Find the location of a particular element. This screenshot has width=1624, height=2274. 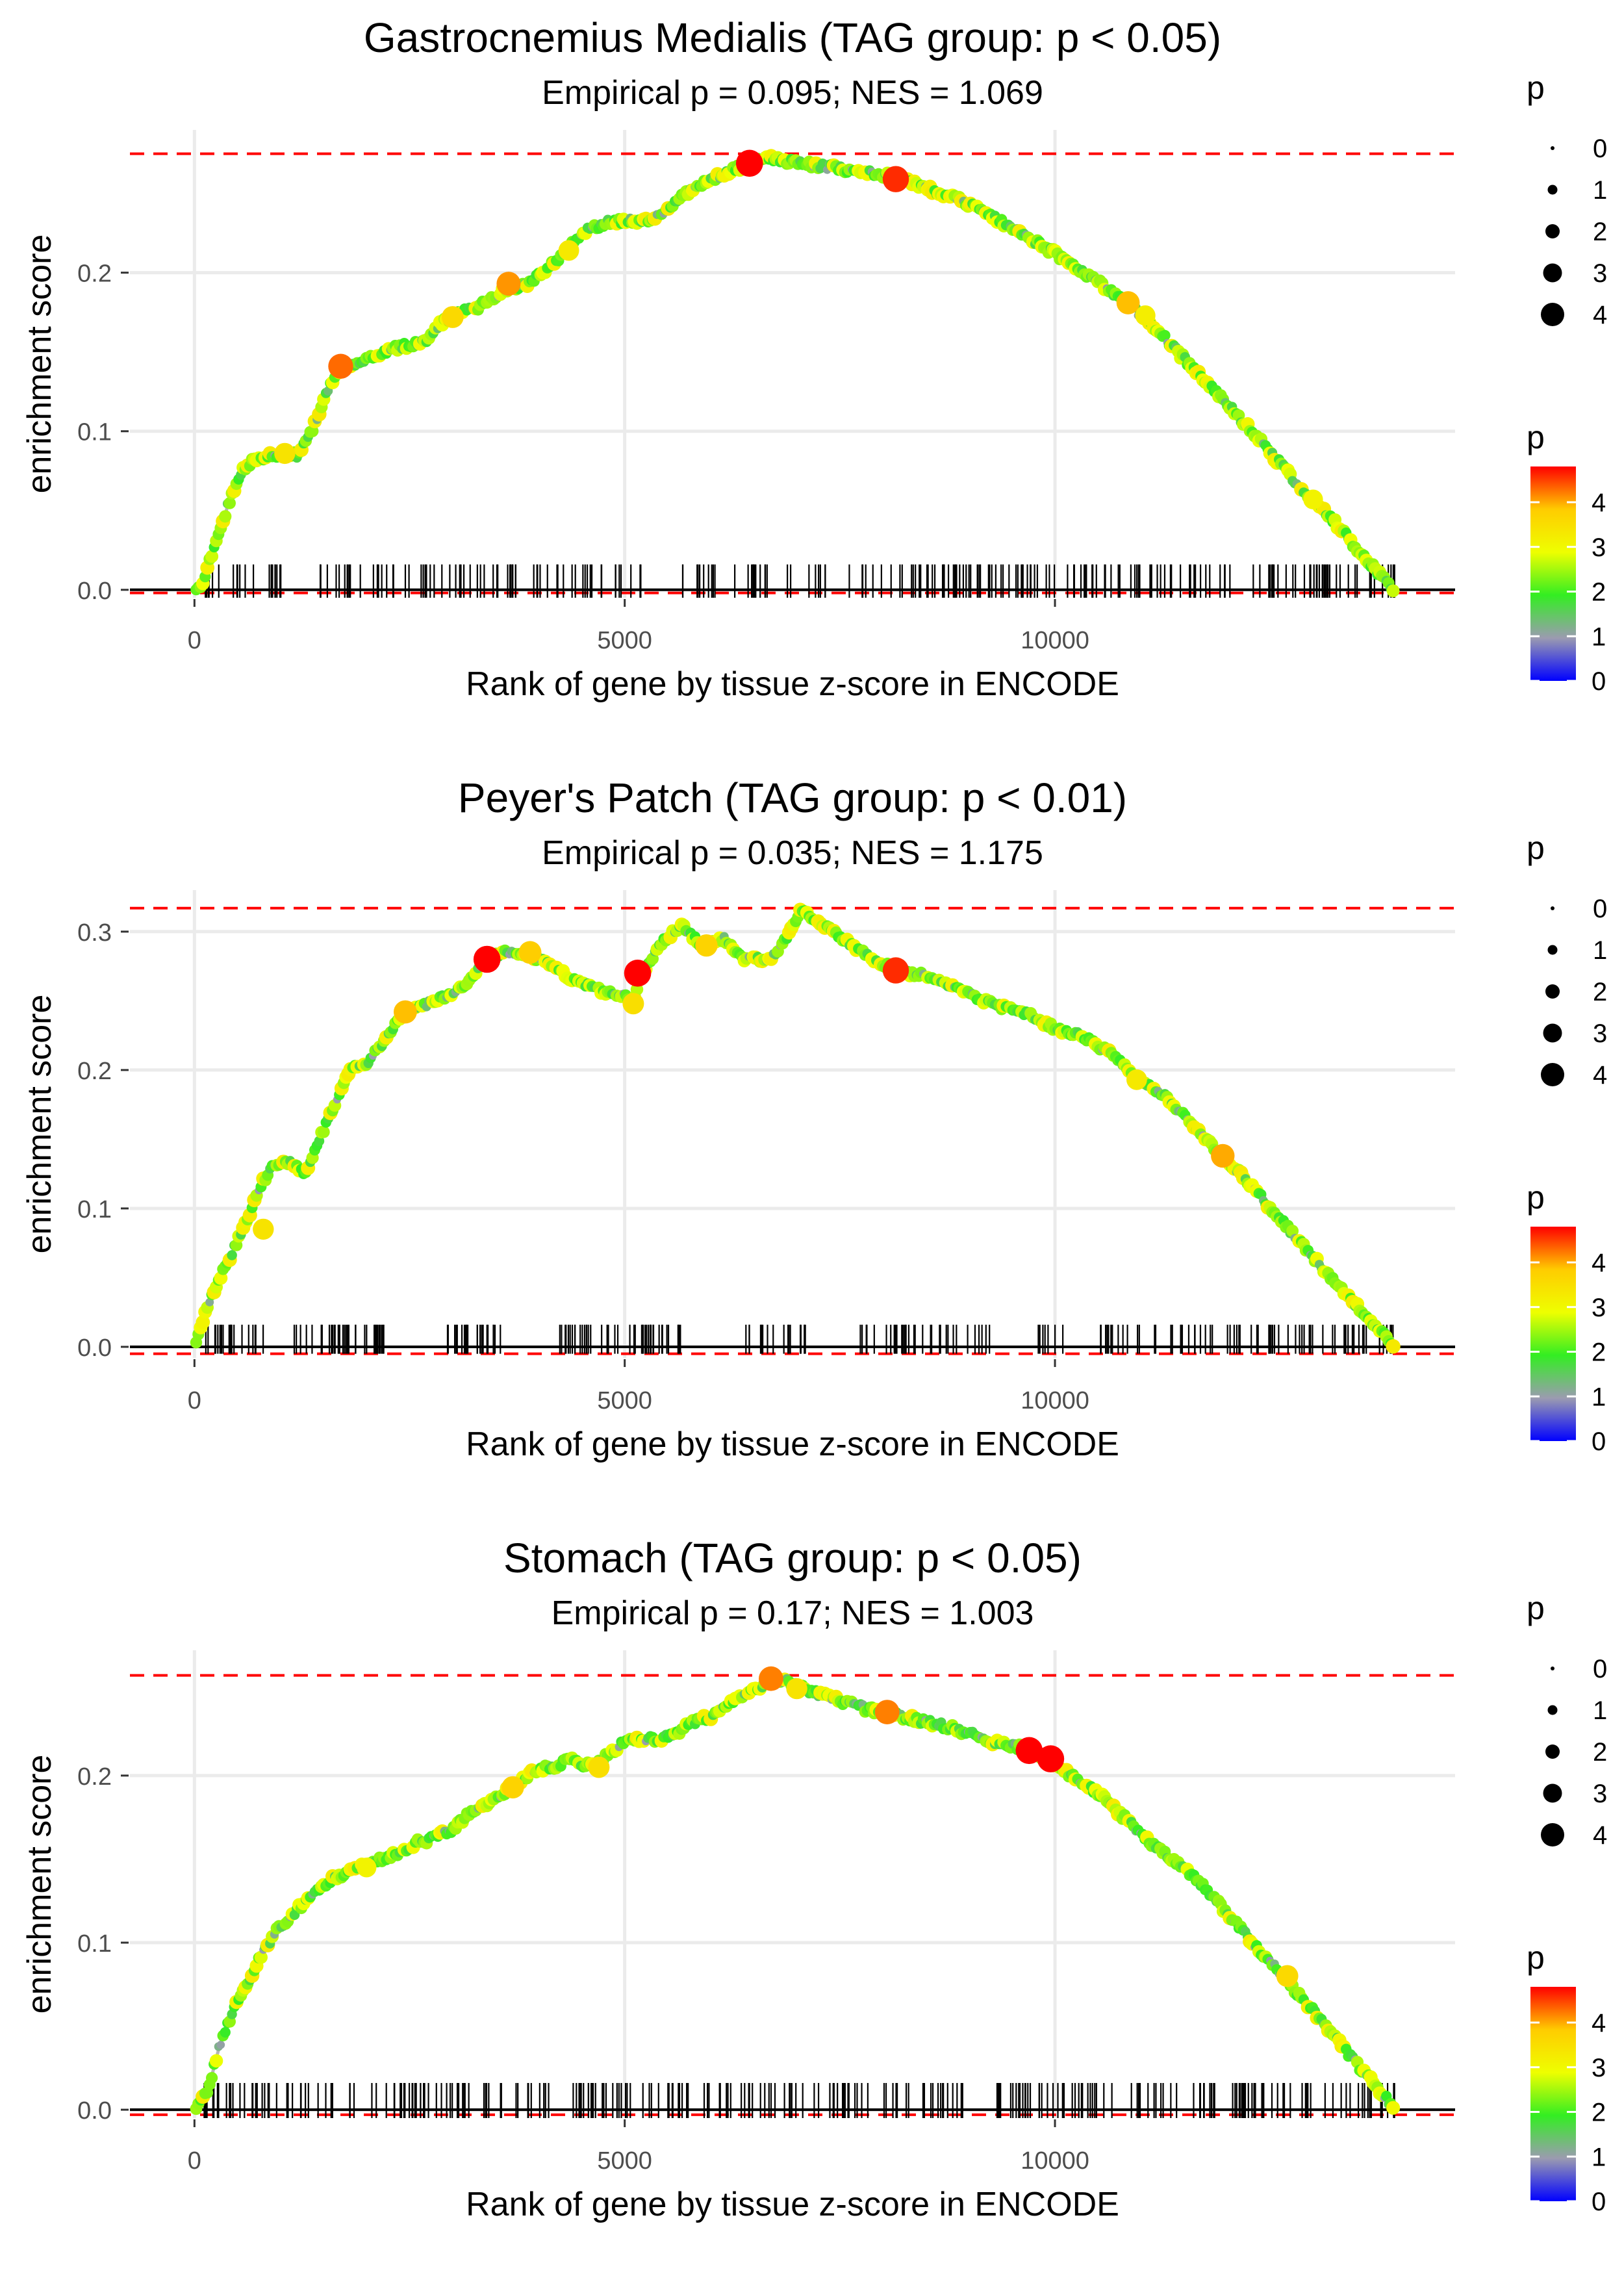

chart-subtitle: Empirical p = 0.095; NES = 1.069 is located at coordinates (792, 93).